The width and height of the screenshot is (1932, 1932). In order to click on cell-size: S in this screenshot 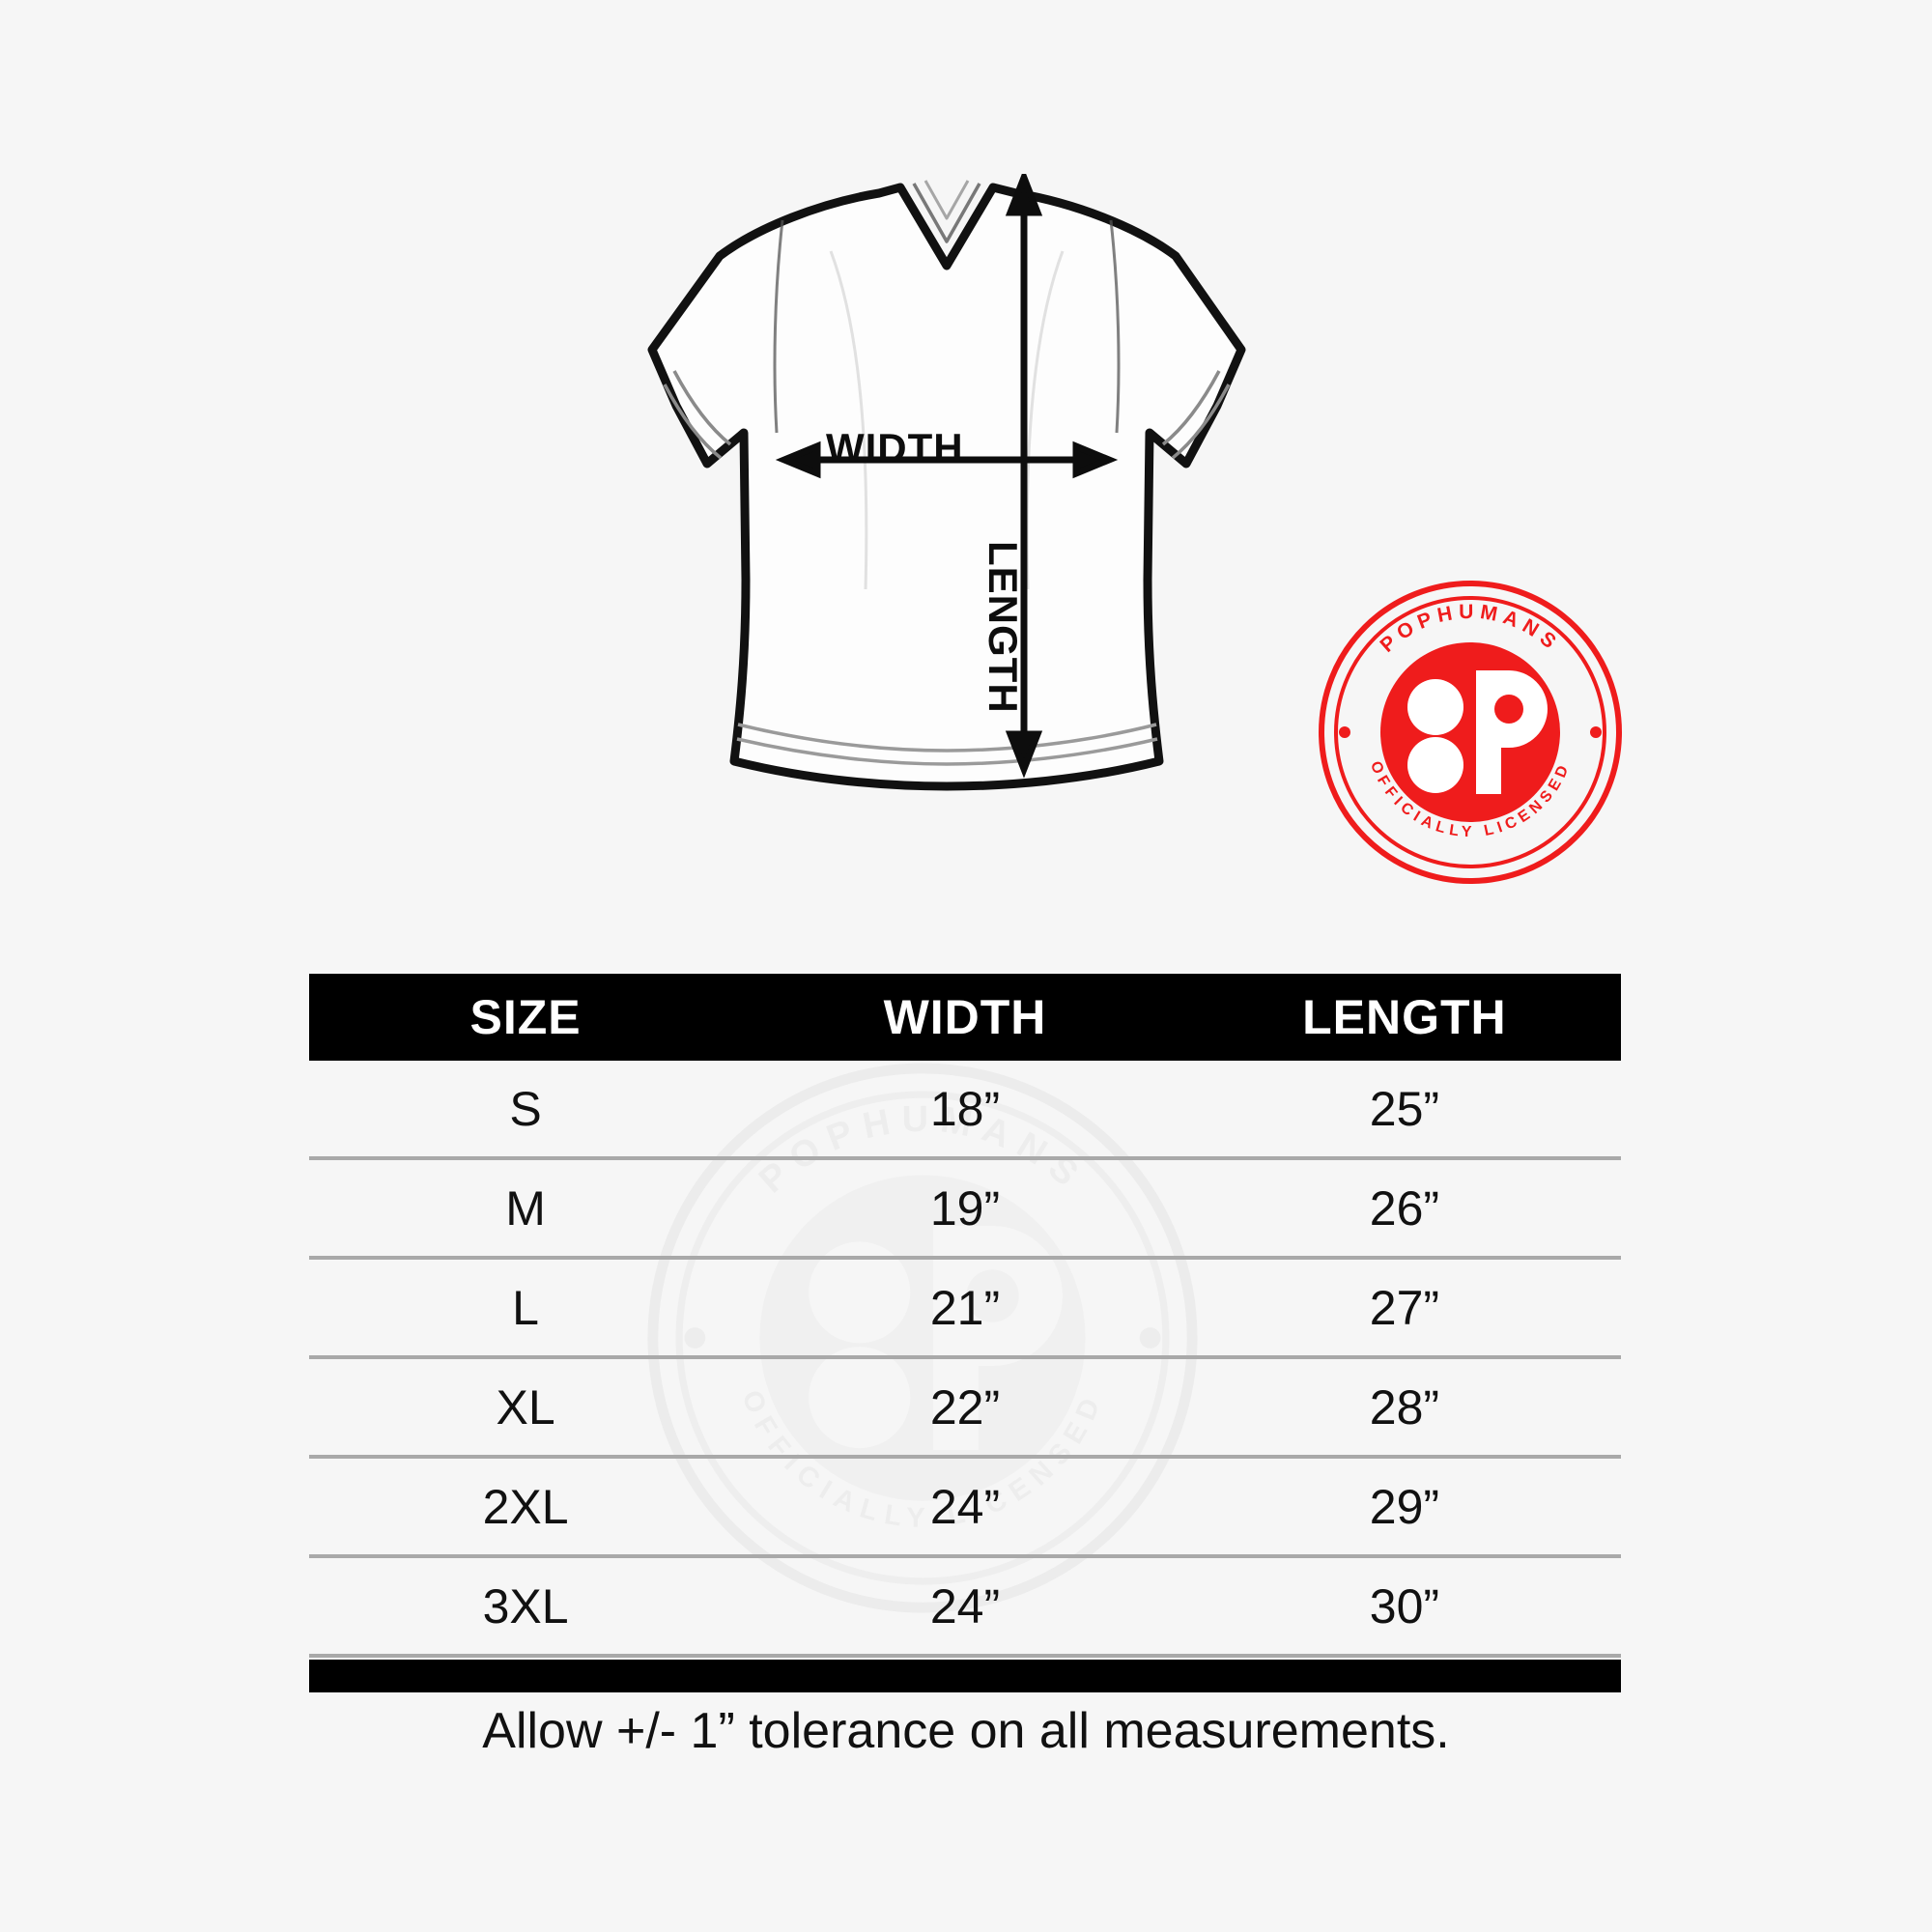, I will do `click(525, 1108)`.